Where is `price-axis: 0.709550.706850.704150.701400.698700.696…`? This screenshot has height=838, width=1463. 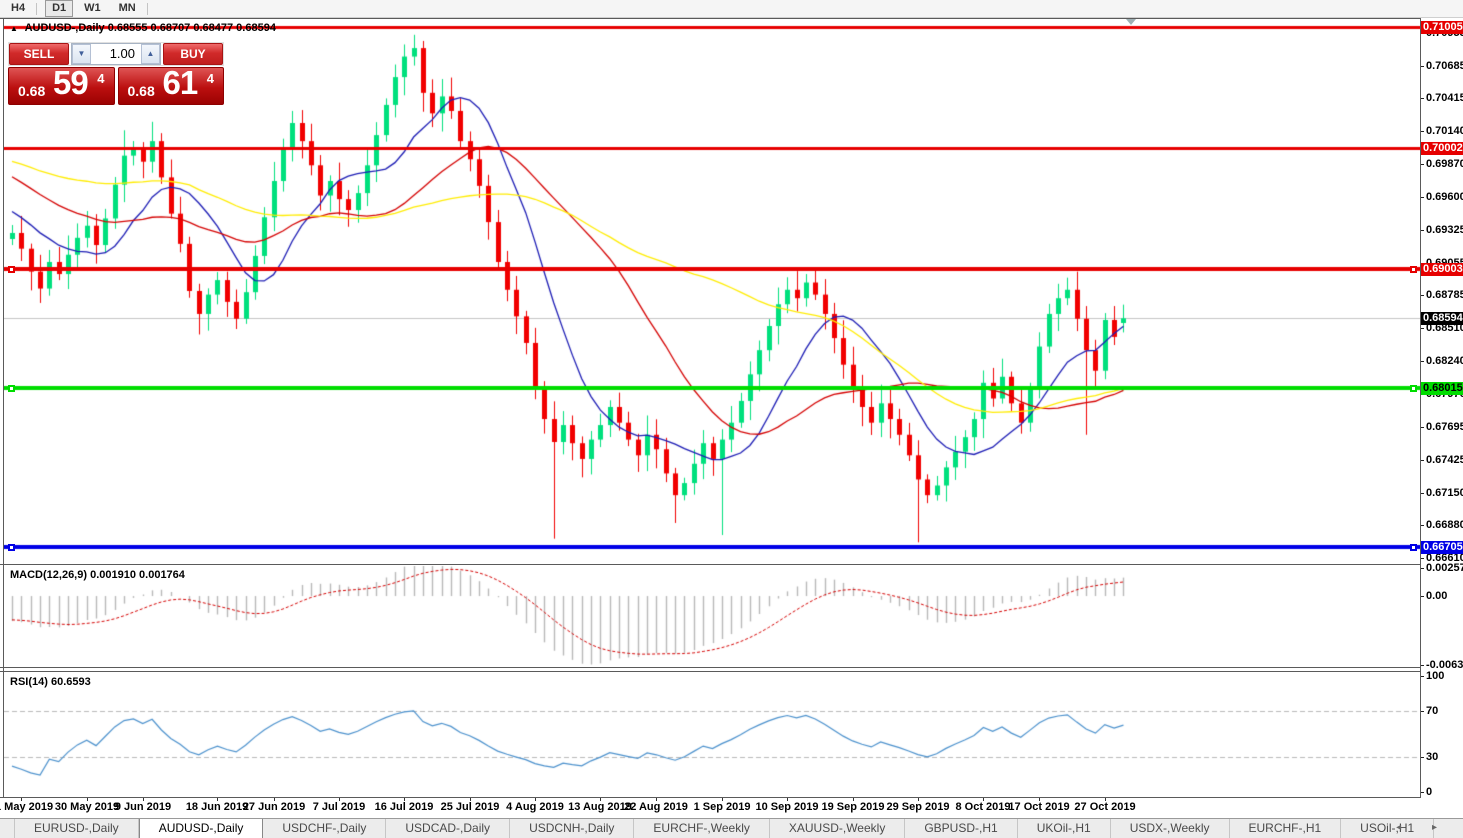
price-axis: 0.709550.706850.704150.701400.698700.696… is located at coordinates (1442, 408).